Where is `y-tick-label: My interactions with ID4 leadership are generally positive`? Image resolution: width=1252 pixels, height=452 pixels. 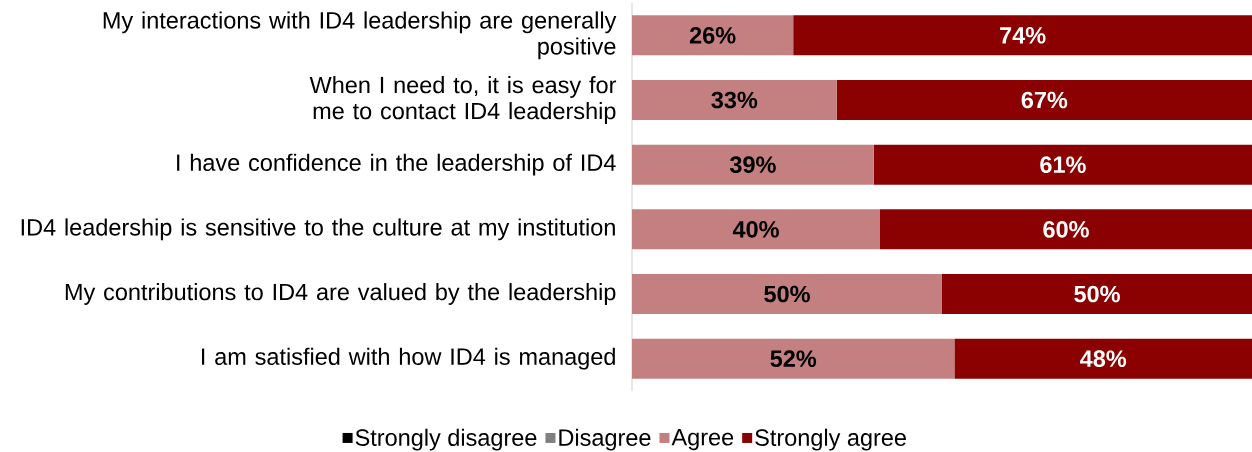
y-tick-label: My interactions with ID4 leadership are generally positive is located at coordinates (360, 35).